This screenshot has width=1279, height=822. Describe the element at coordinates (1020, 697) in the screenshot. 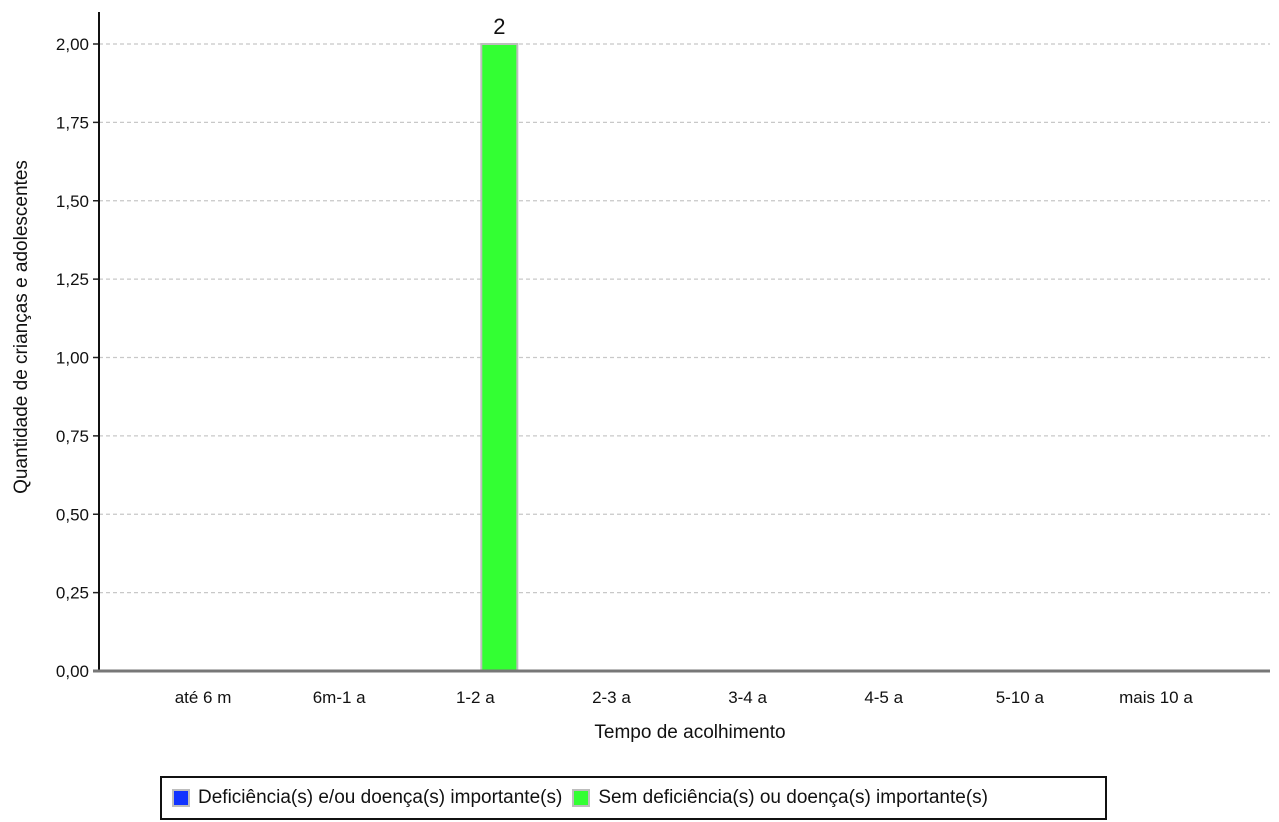

I see `x-tick-label: 5-10 a` at that location.